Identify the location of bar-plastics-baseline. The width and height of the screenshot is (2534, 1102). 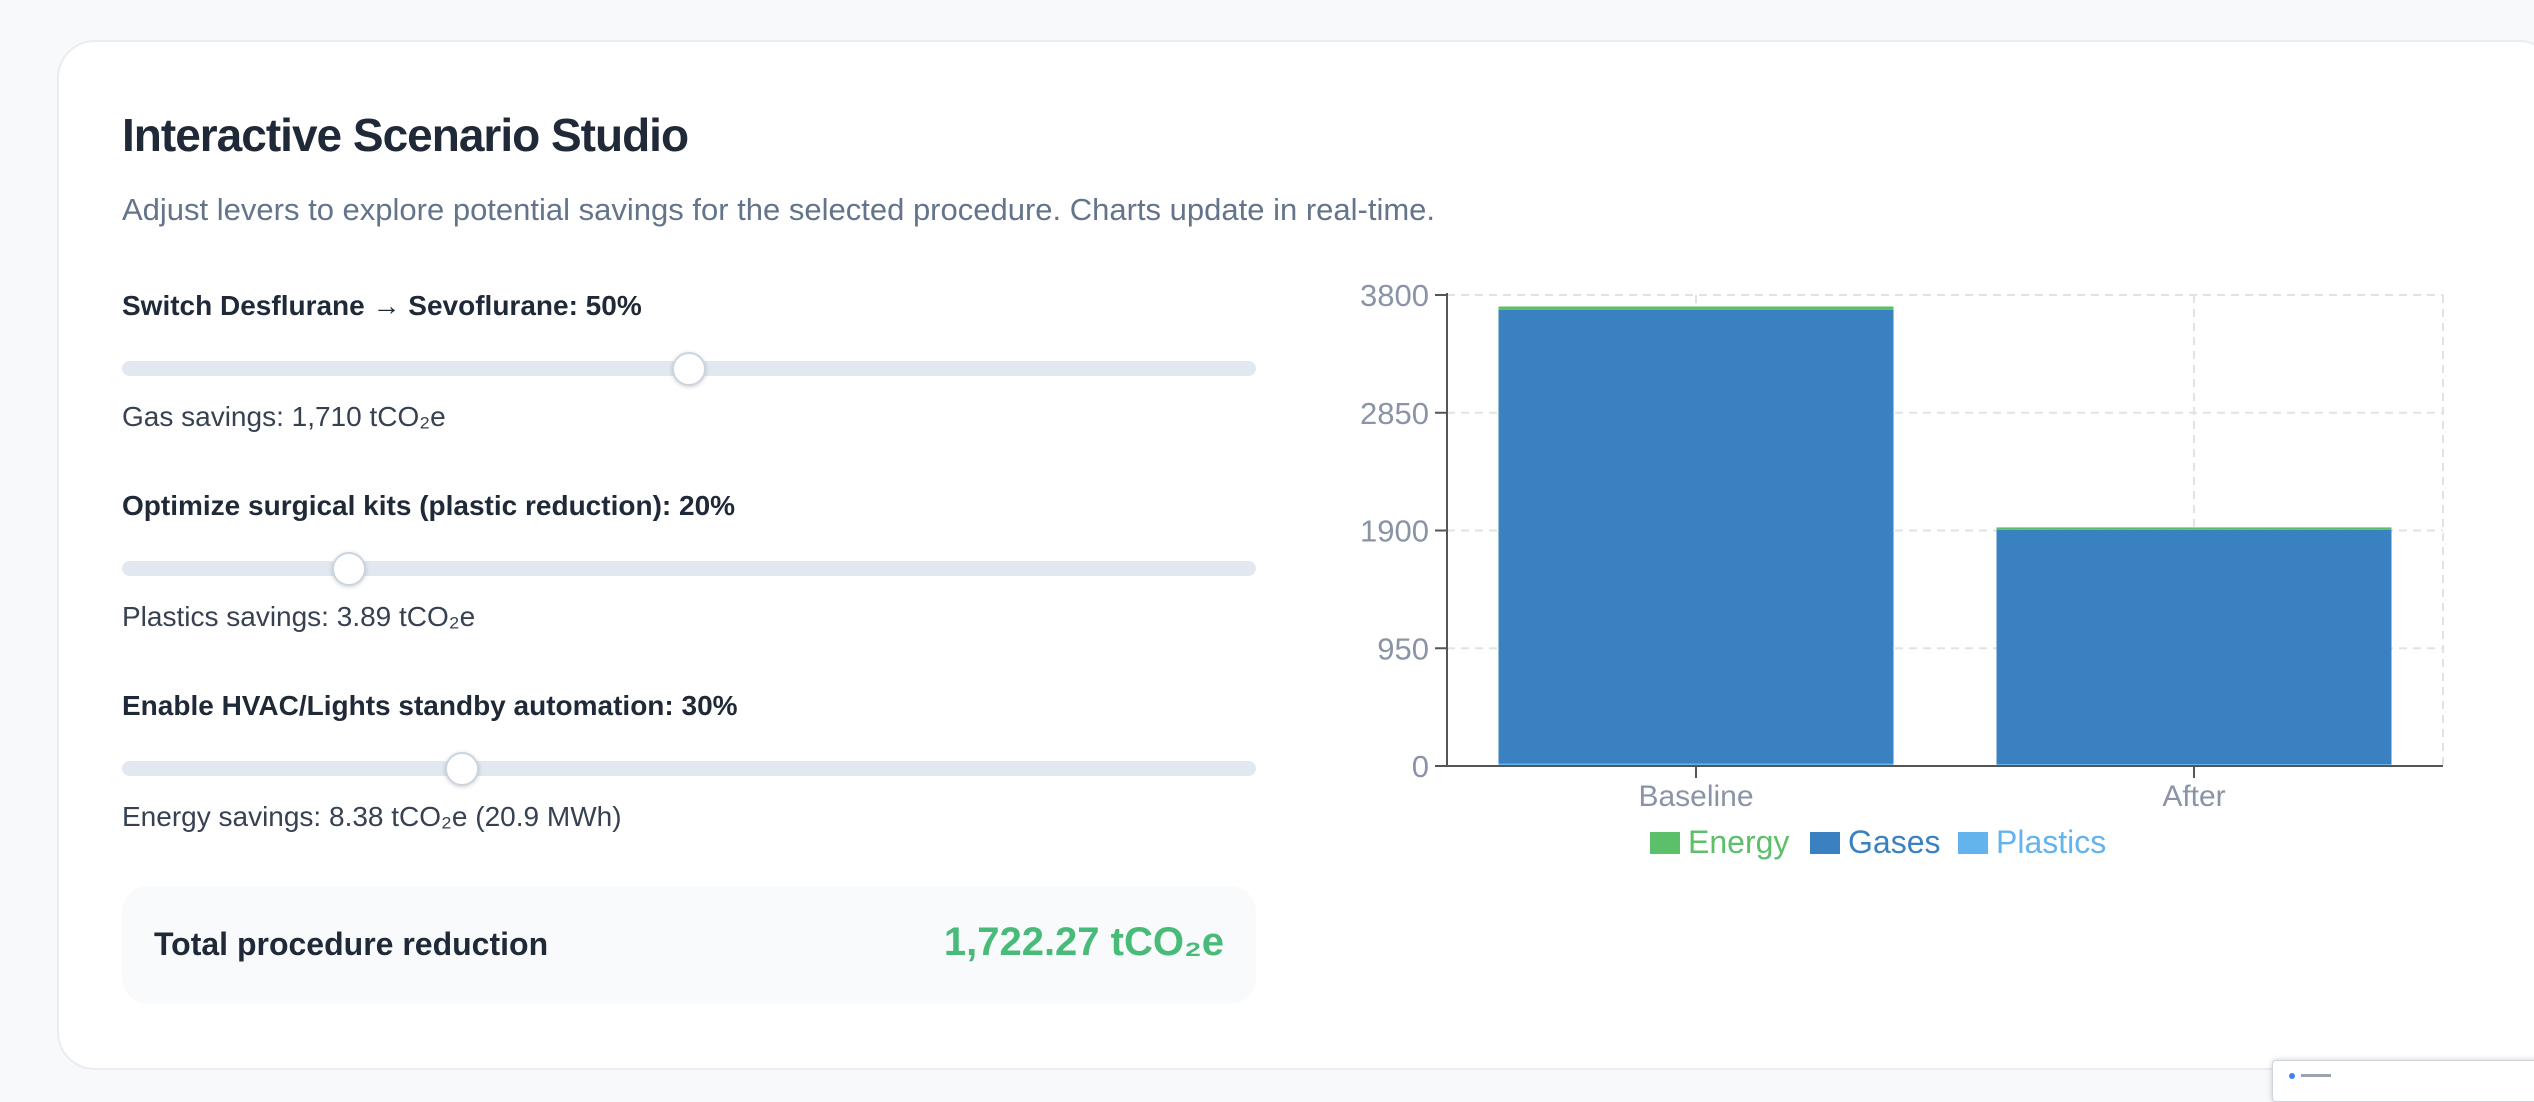
(1696, 764).